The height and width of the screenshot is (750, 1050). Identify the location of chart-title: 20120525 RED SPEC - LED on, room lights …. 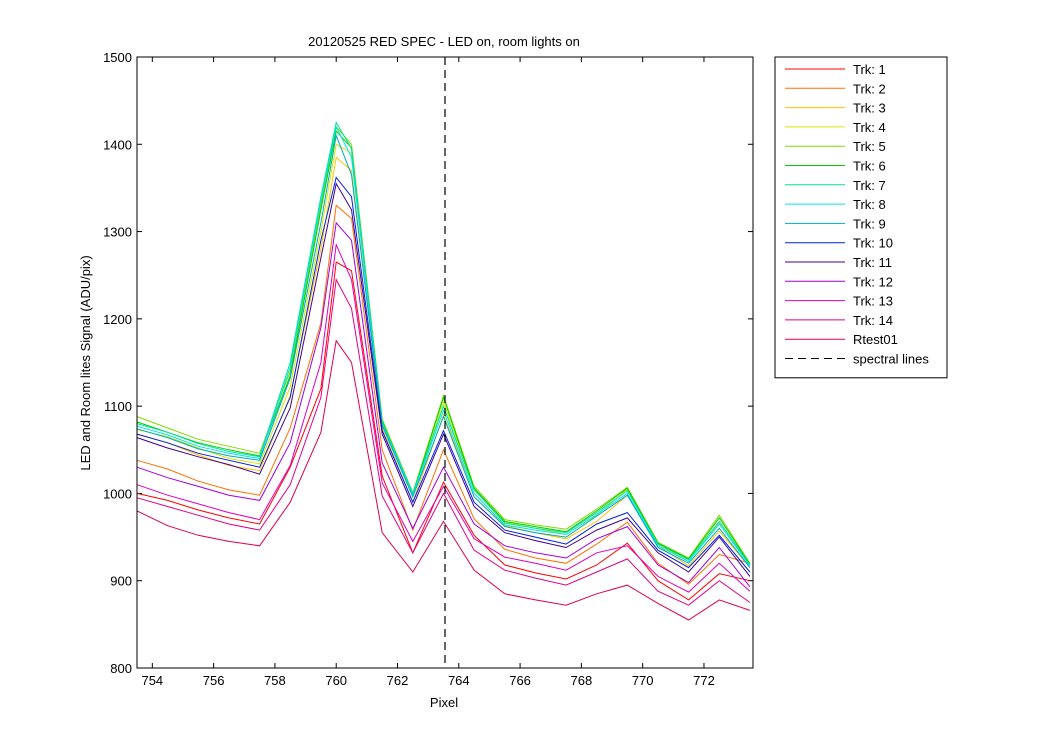
(444, 41).